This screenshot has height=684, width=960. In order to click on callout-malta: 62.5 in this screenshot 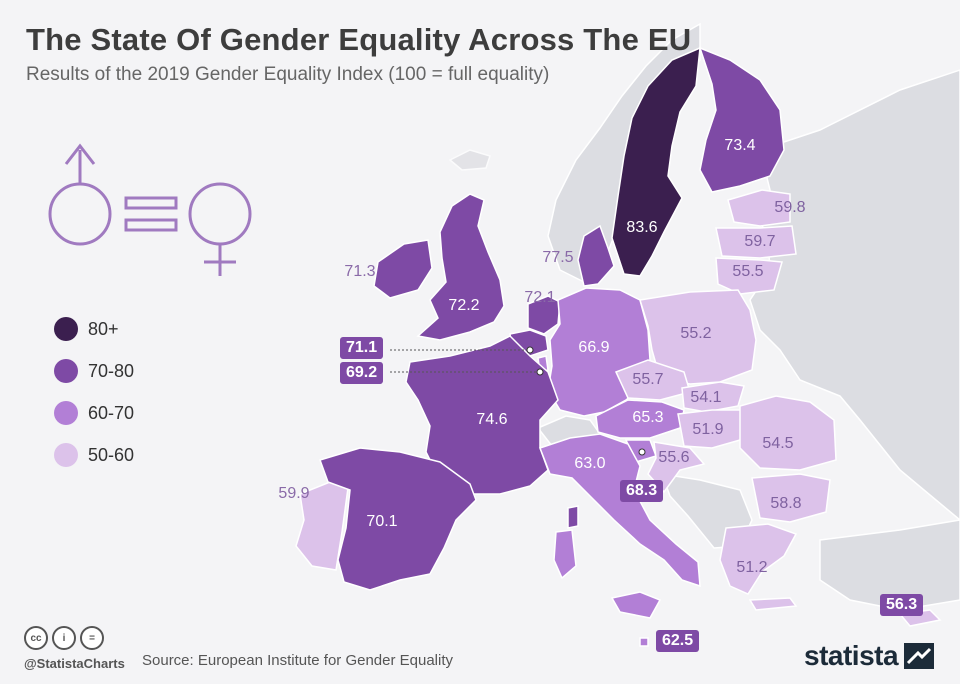, I will do `click(678, 641)`.